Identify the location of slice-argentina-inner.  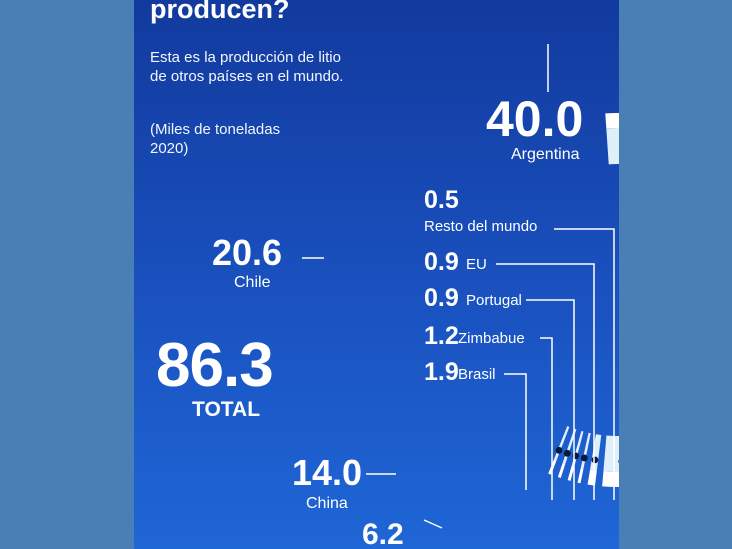
(612, 146).